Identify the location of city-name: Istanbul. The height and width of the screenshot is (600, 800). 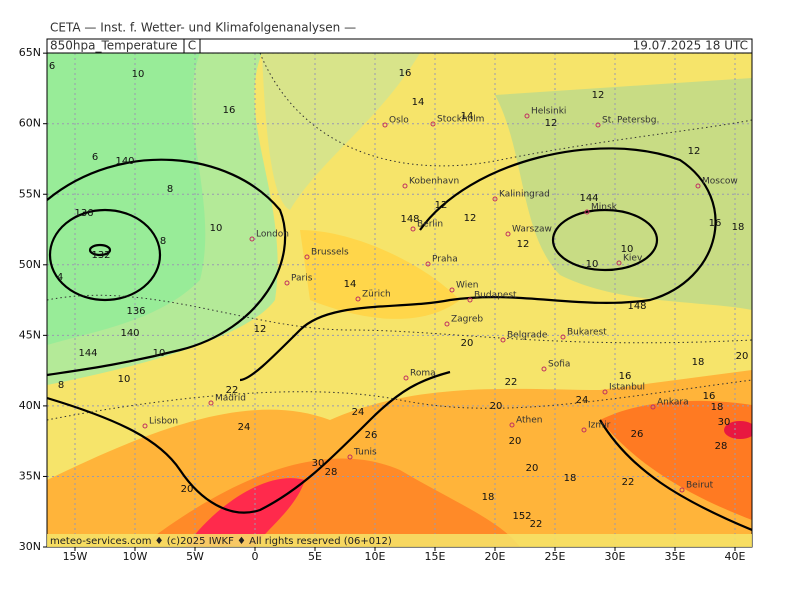
(627, 388).